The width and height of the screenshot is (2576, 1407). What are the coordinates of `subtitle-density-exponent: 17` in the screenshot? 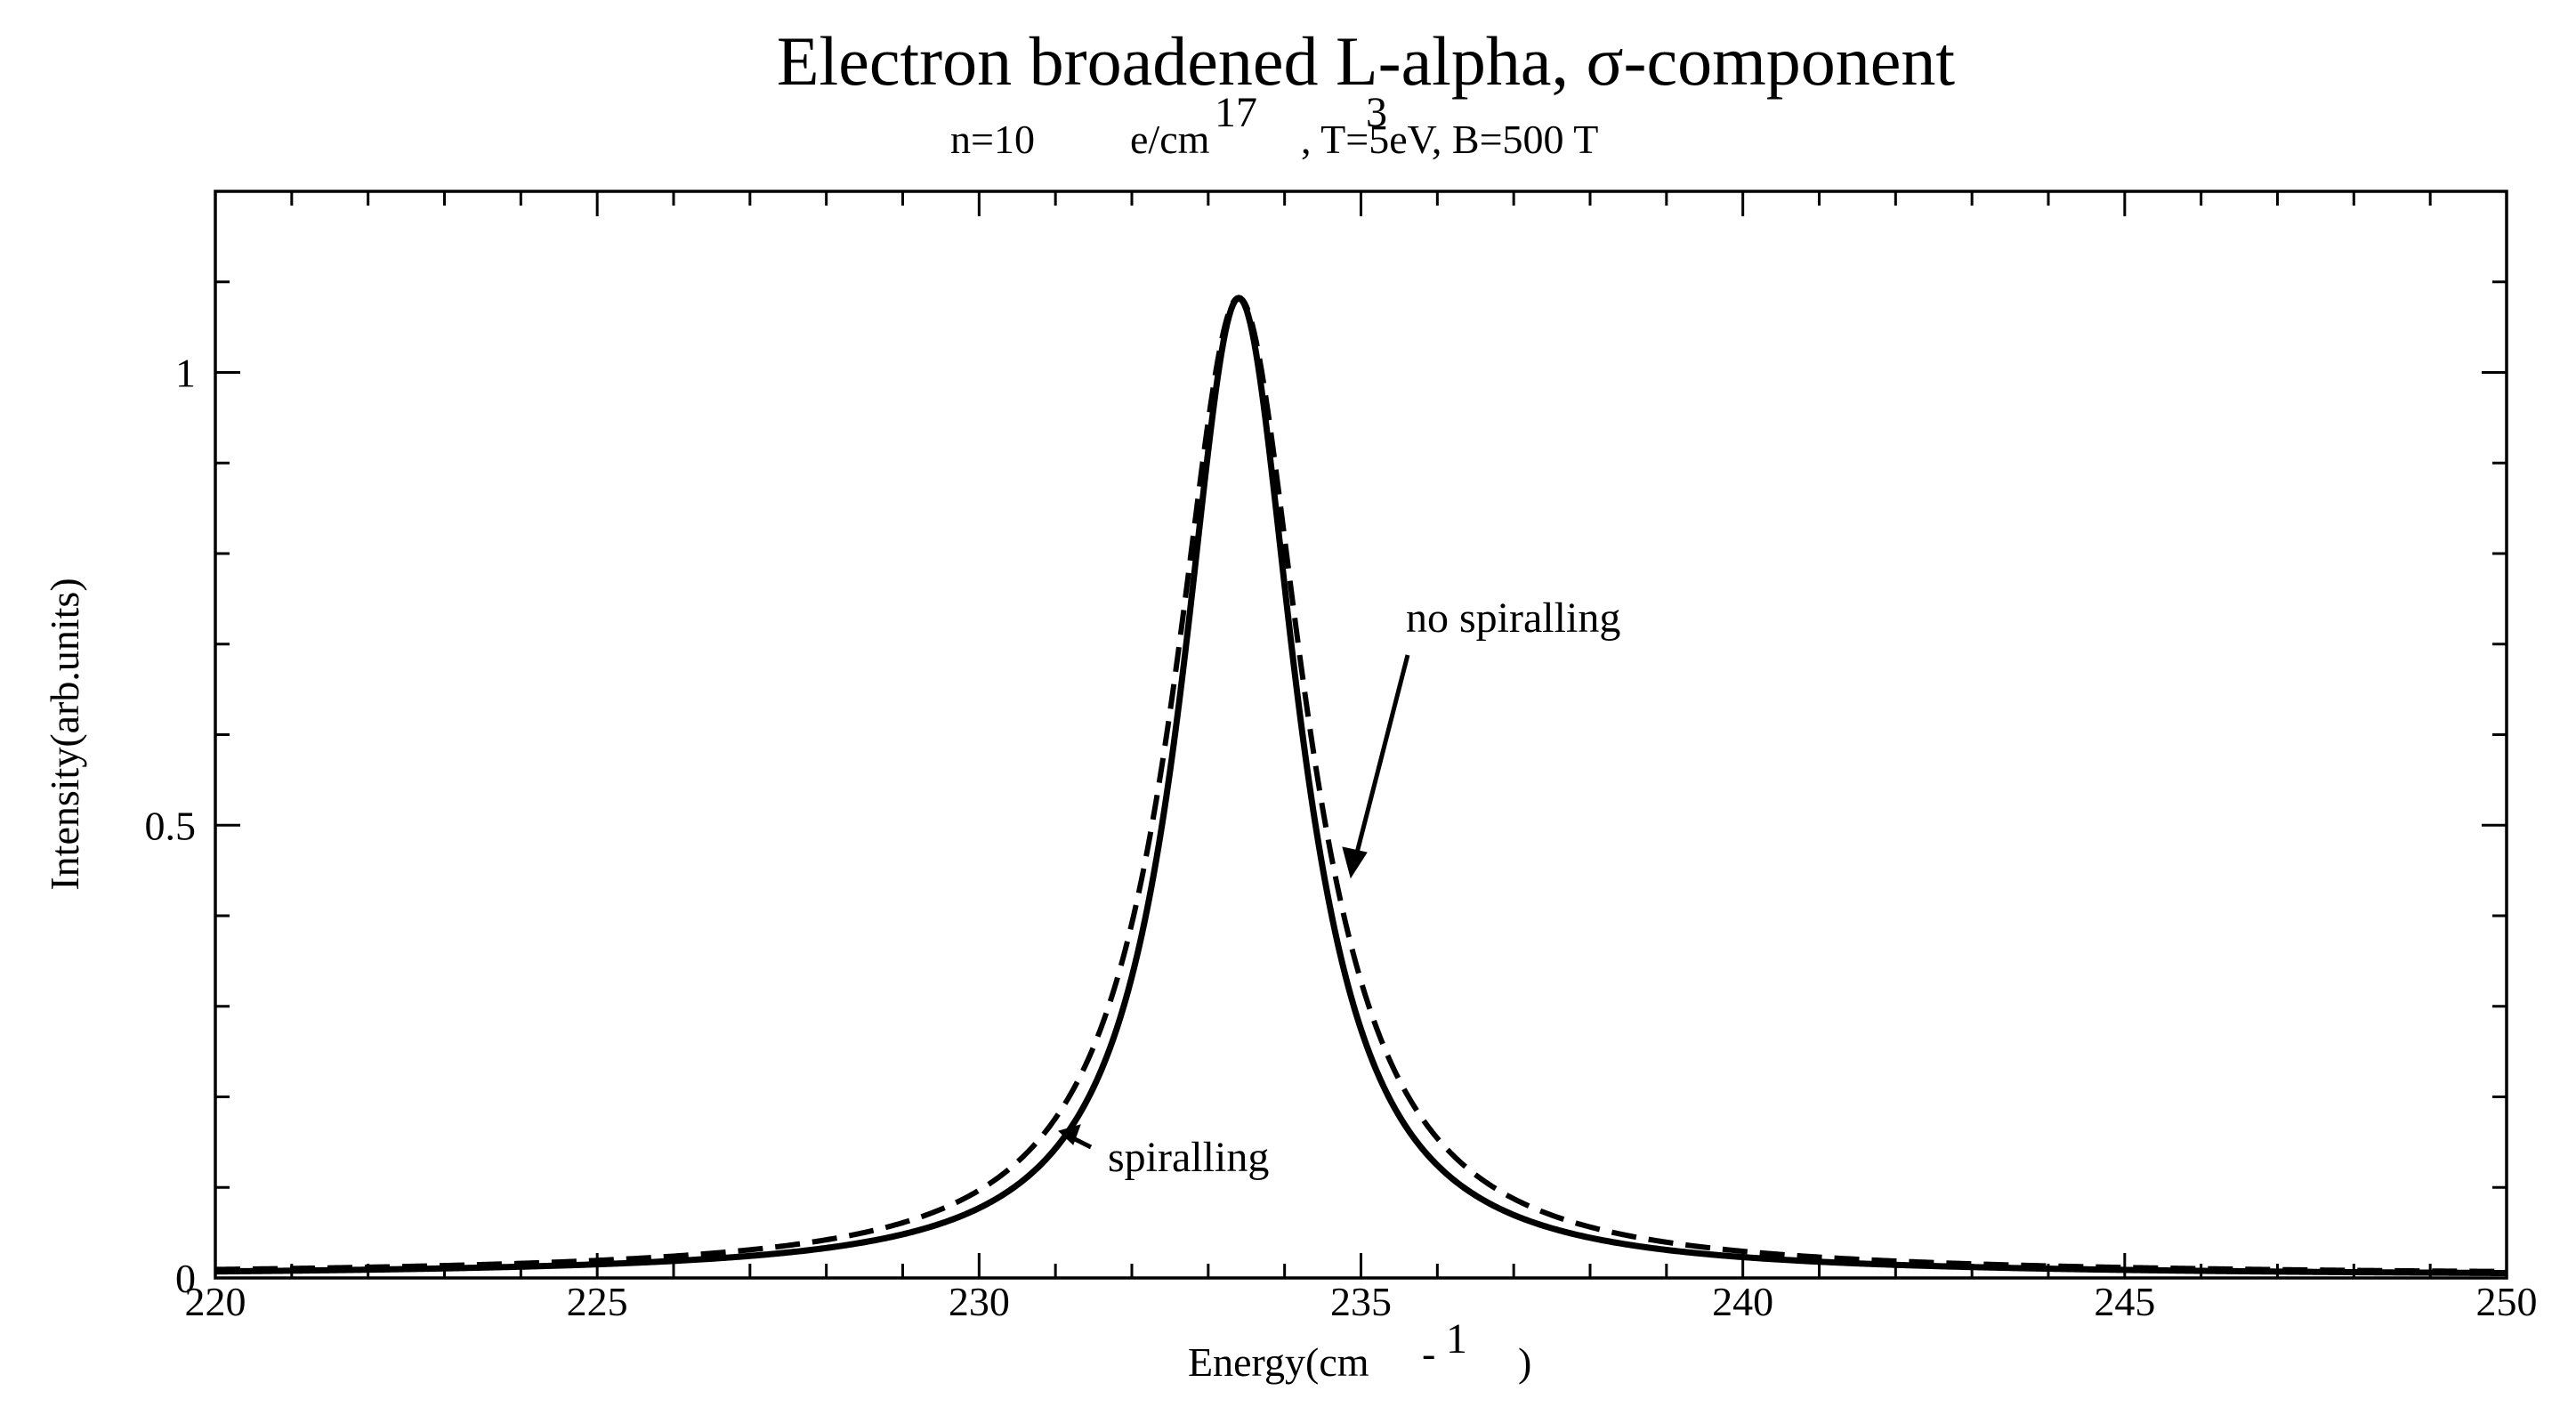 It's located at (1236, 112).